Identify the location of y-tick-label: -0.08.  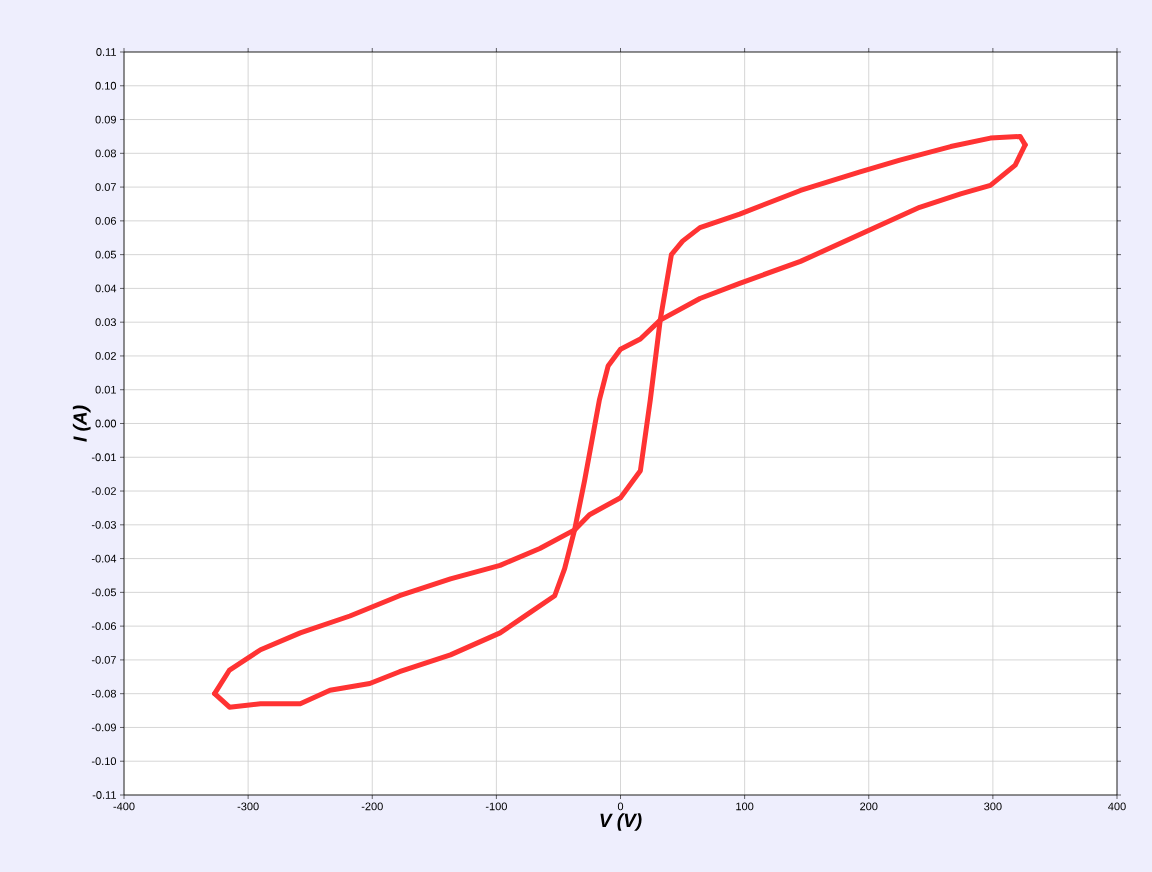
(103, 693).